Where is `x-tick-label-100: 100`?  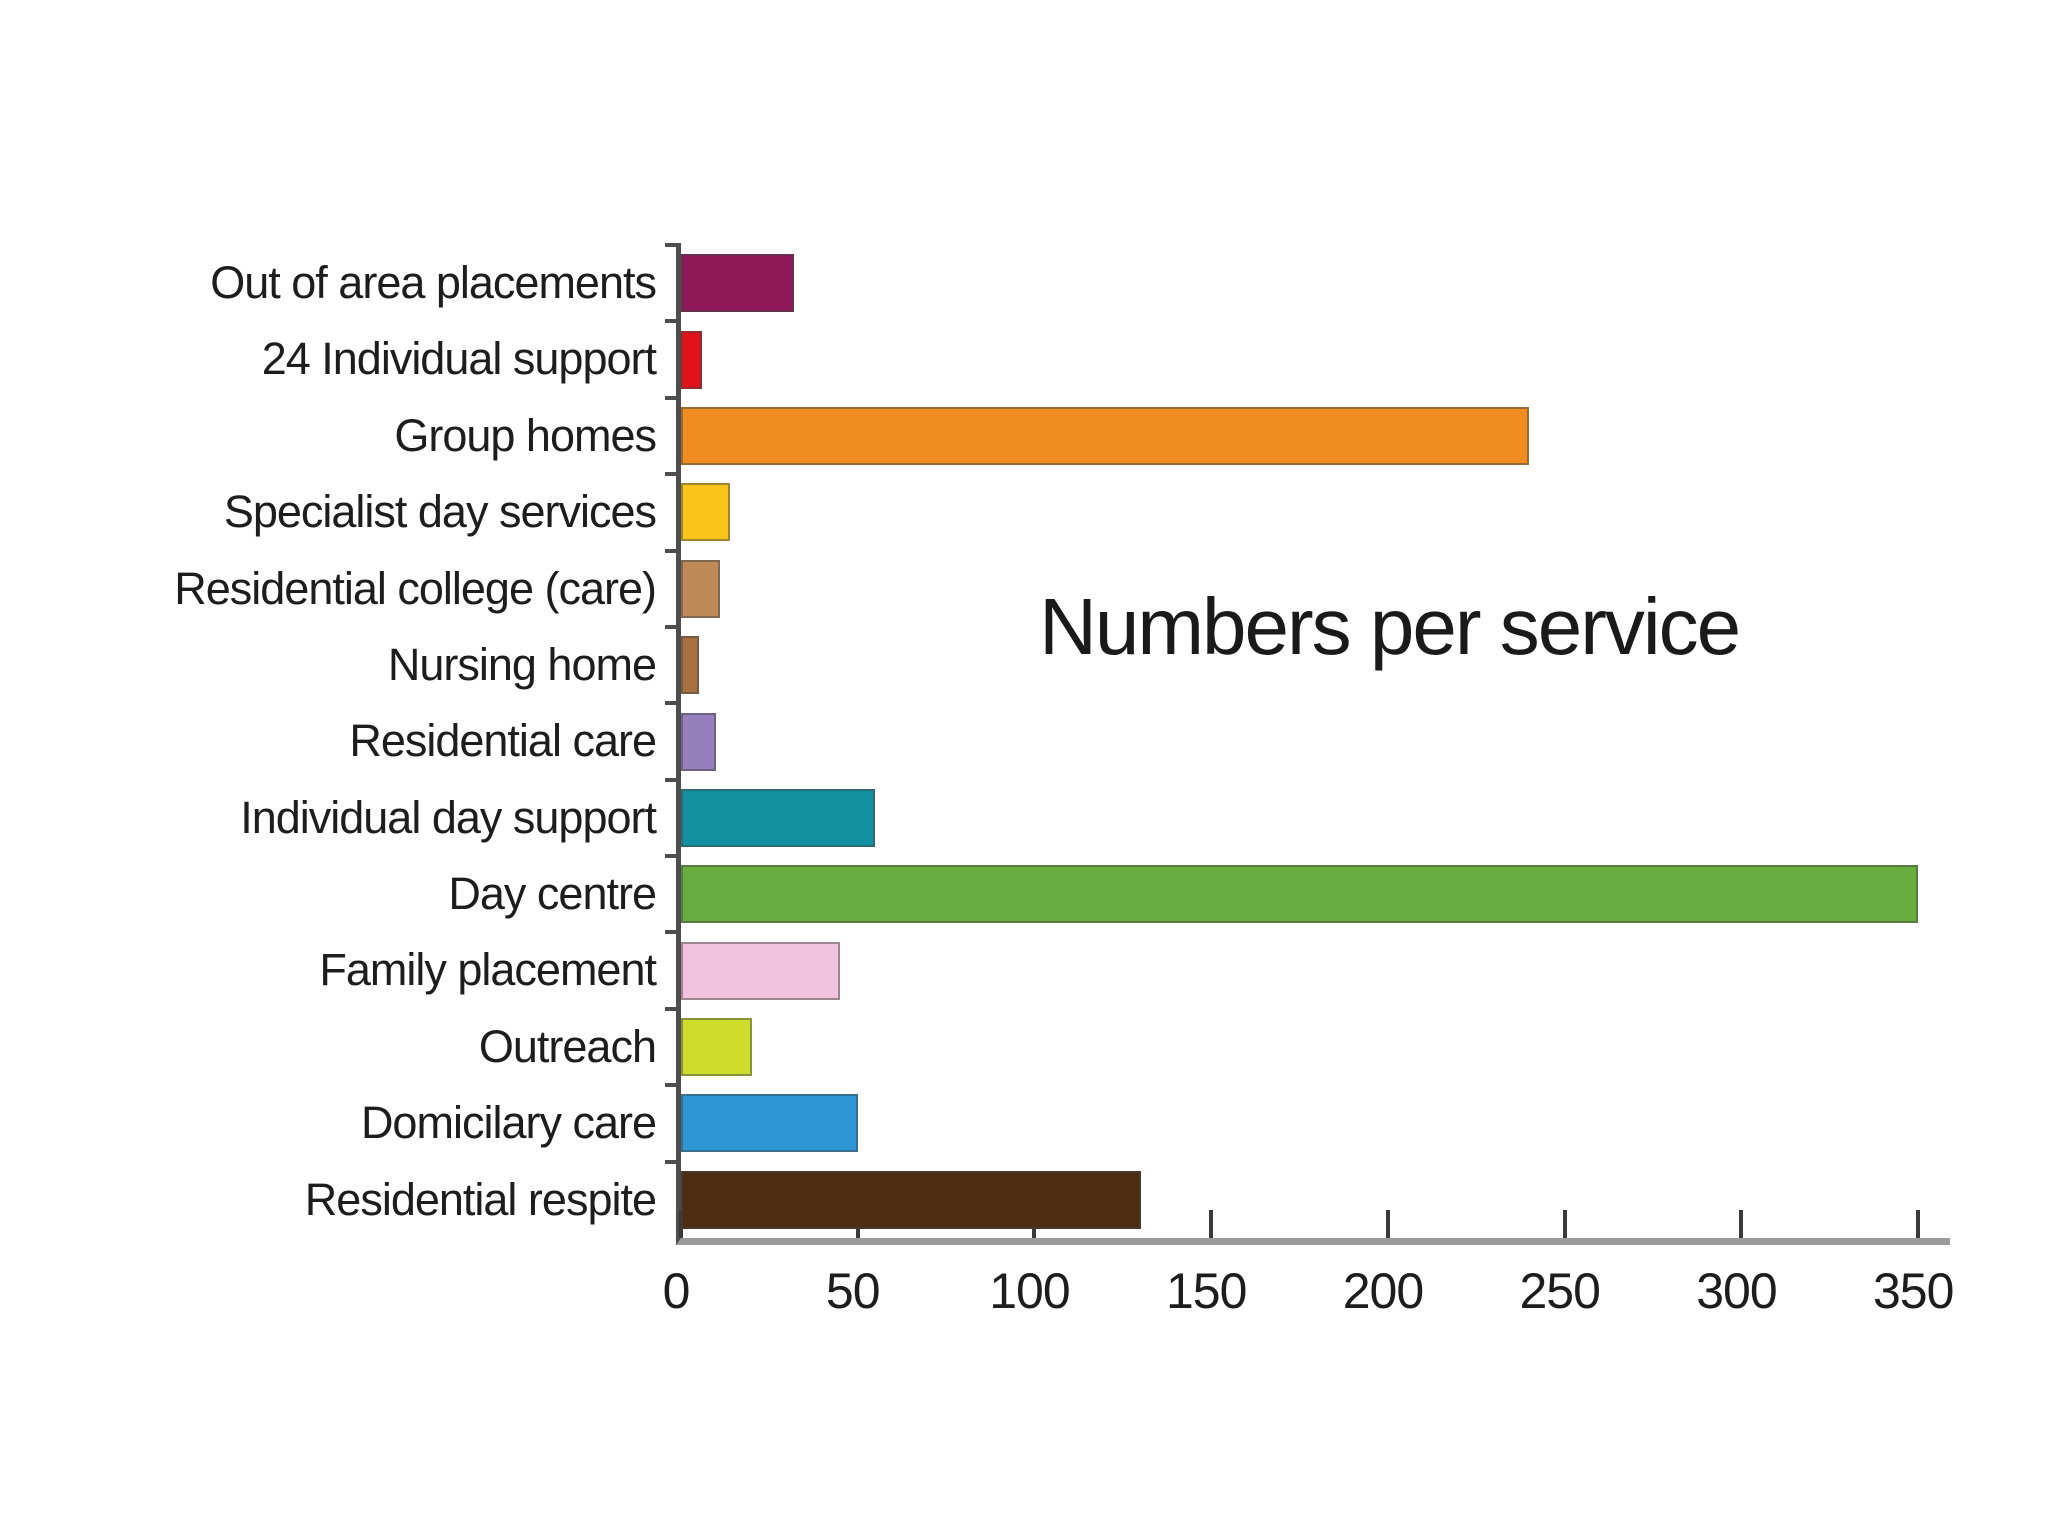 x-tick-label-100: 100 is located at coordinates (1029, 1291).